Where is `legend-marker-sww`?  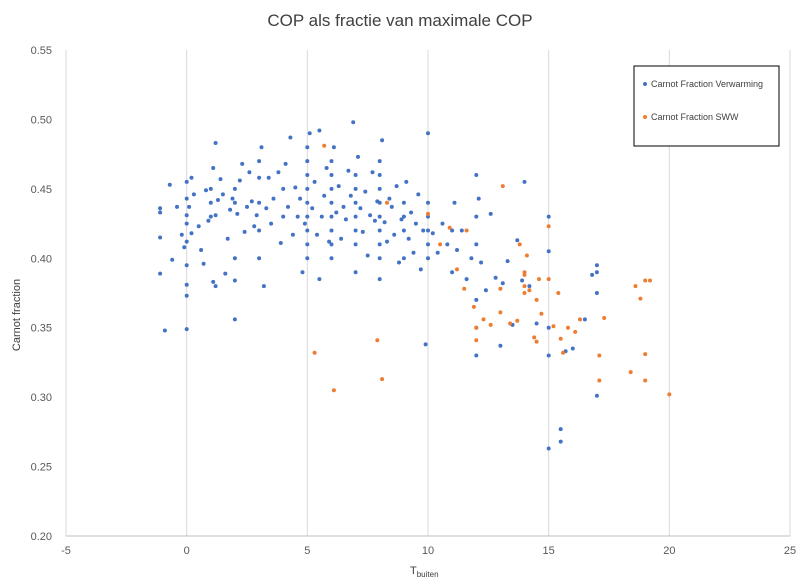 legend-marker-sww is located at coordinates (645, 117).